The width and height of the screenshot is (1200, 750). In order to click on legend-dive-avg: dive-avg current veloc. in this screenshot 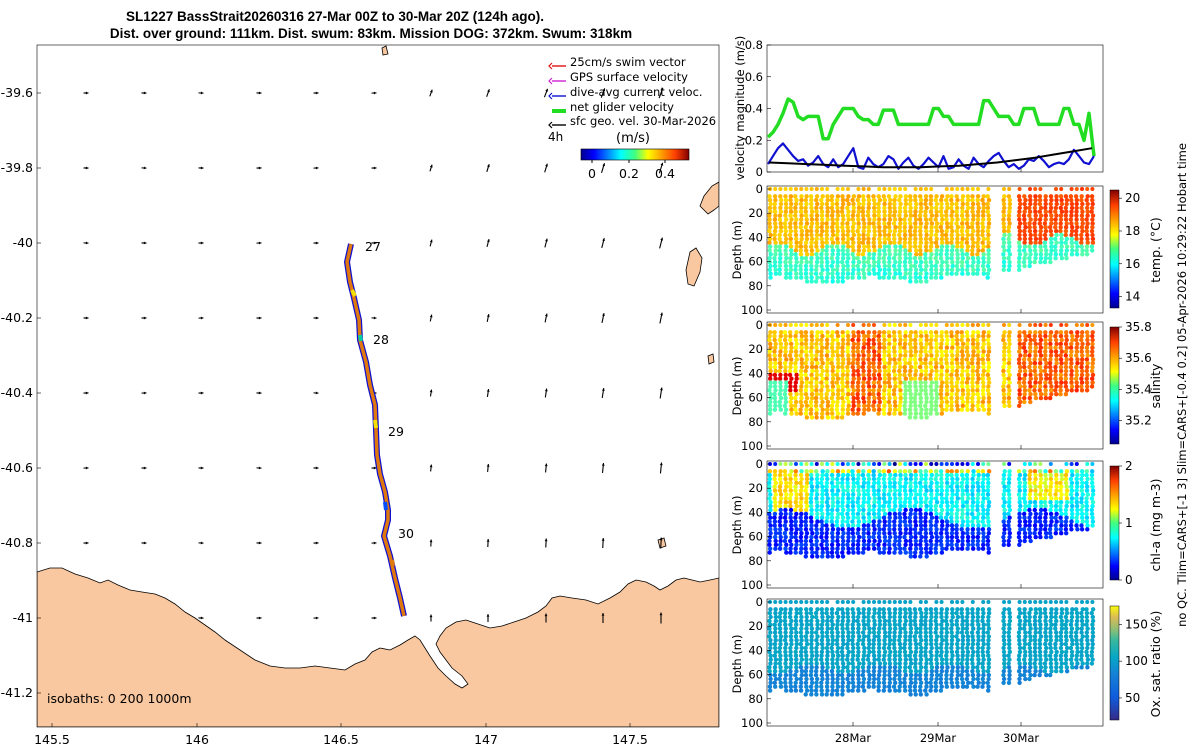, I will do `click(636, 92)`.